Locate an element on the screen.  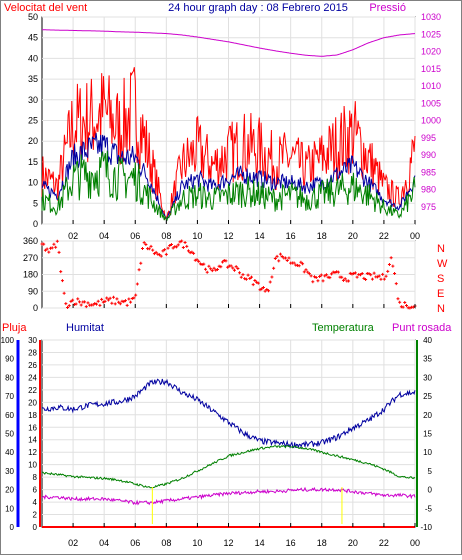
x-tick-label-bottom: 08 is located at coordinates (166, 543).